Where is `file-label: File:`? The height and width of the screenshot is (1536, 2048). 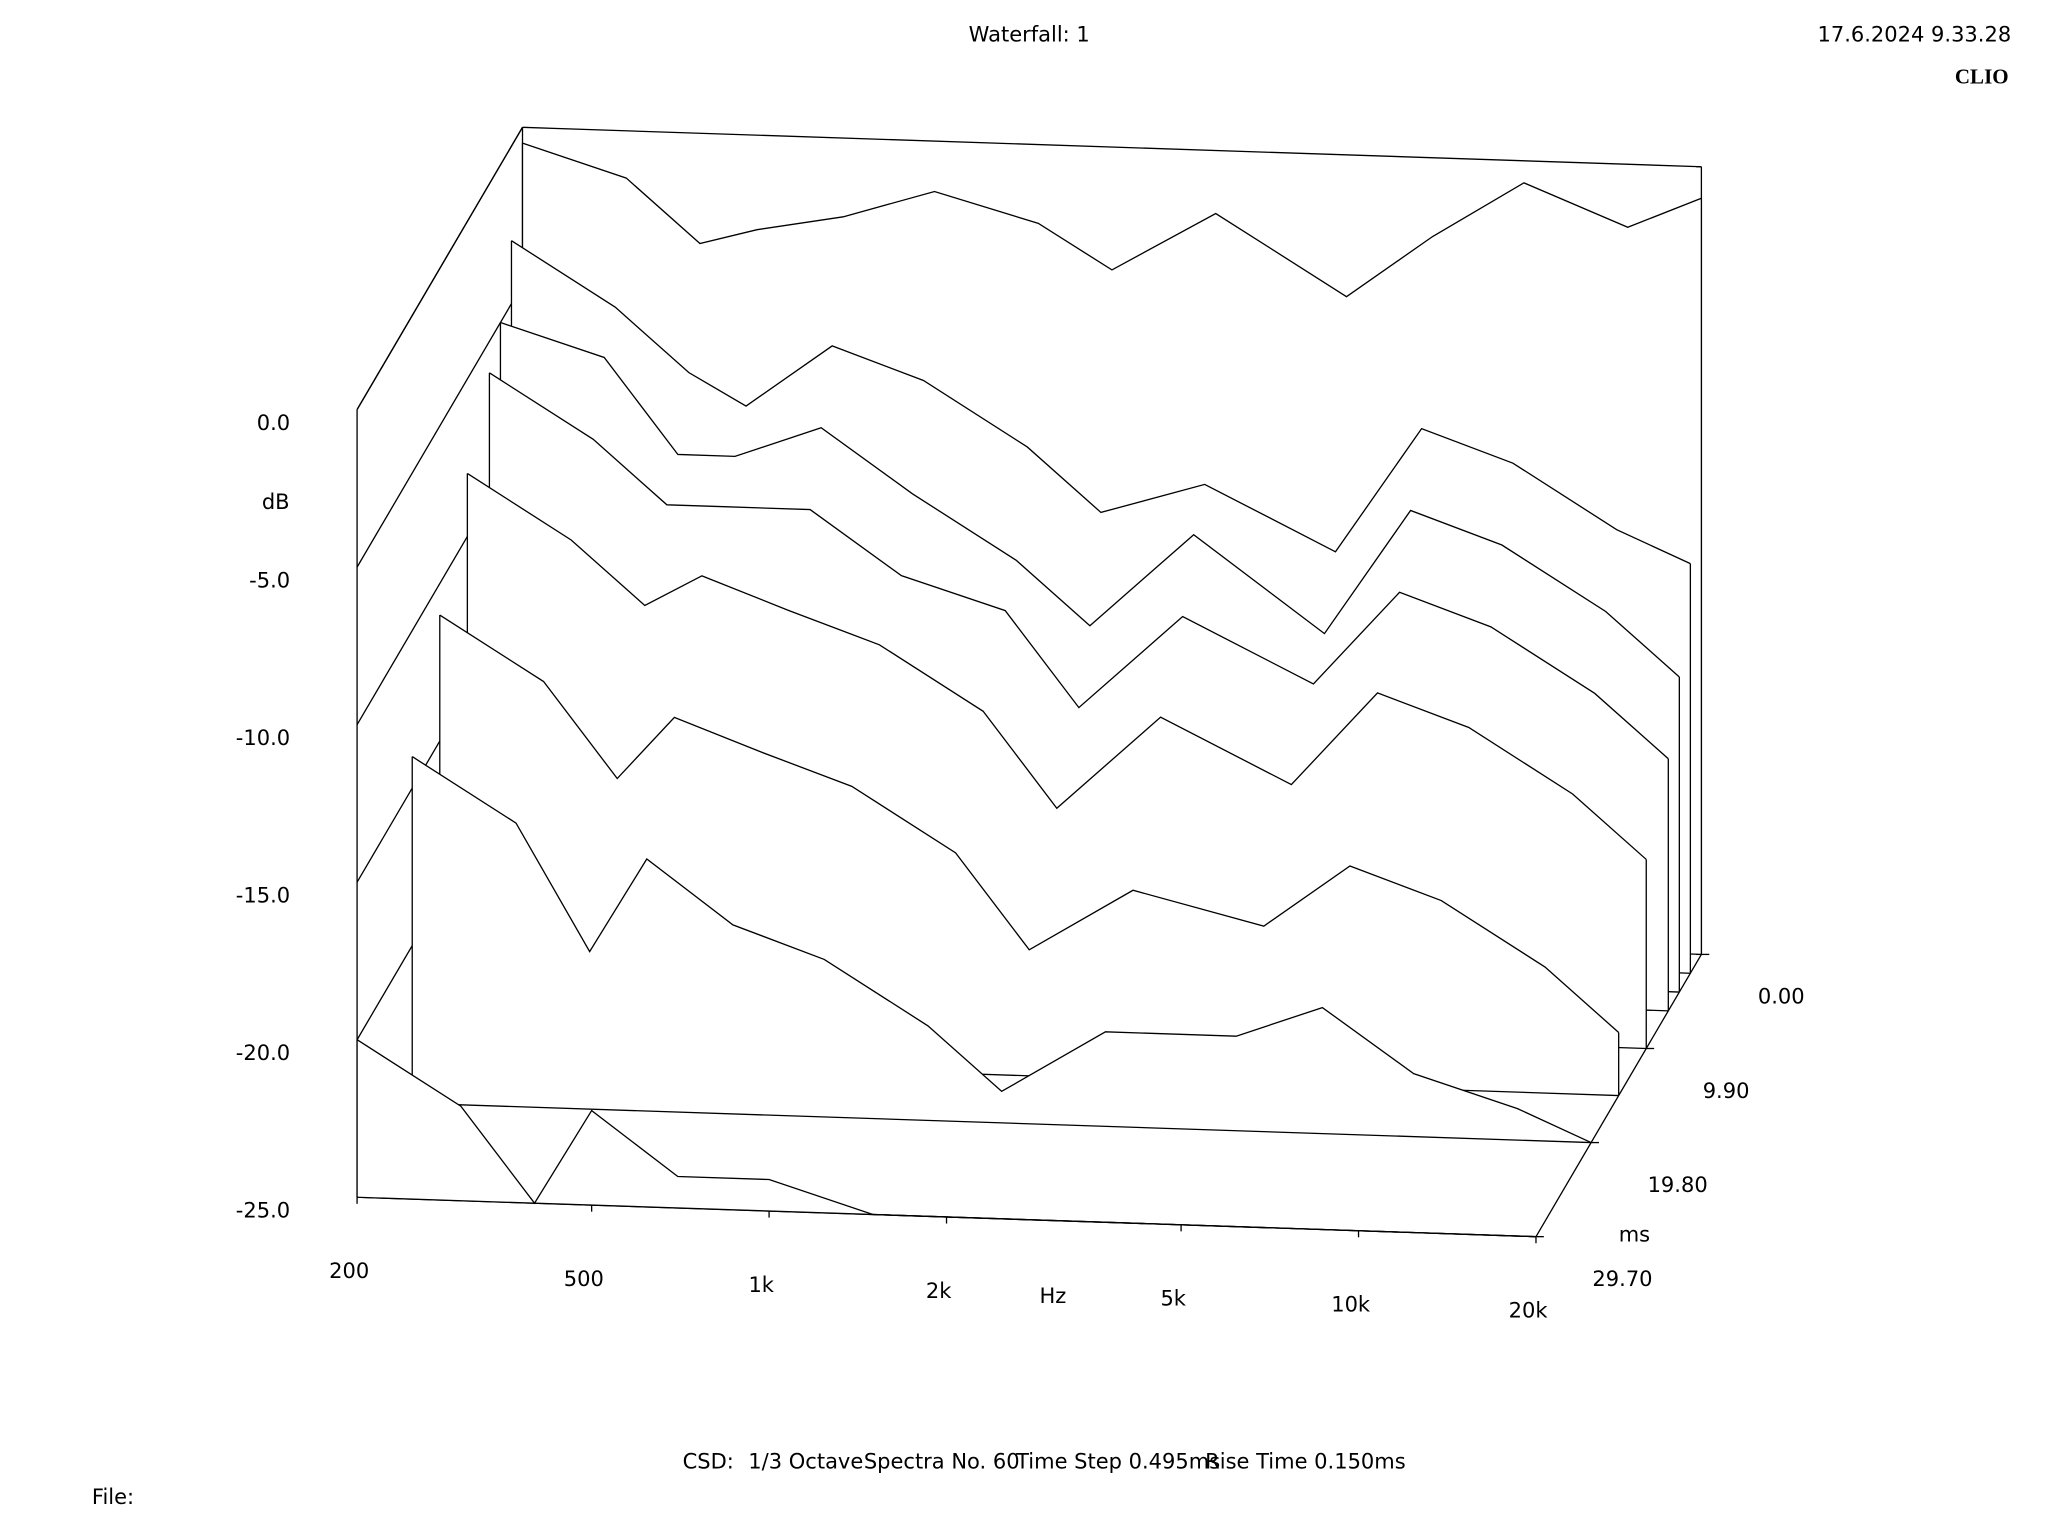 file-label: File: is located at coordinates (113, 1497).